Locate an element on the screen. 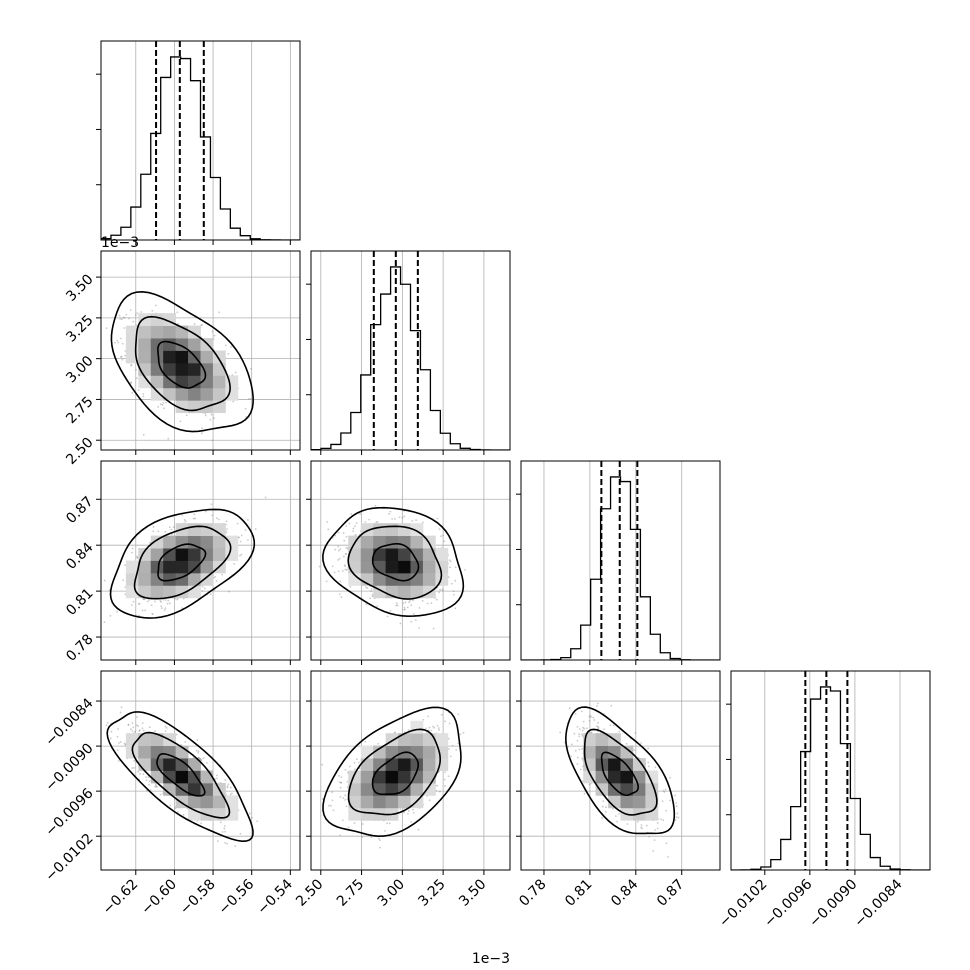 Image resolution: width=970 pixels, height=970 pixels. x-tick-label-3-1: −0.0096 is located at coordinates (788, 903).